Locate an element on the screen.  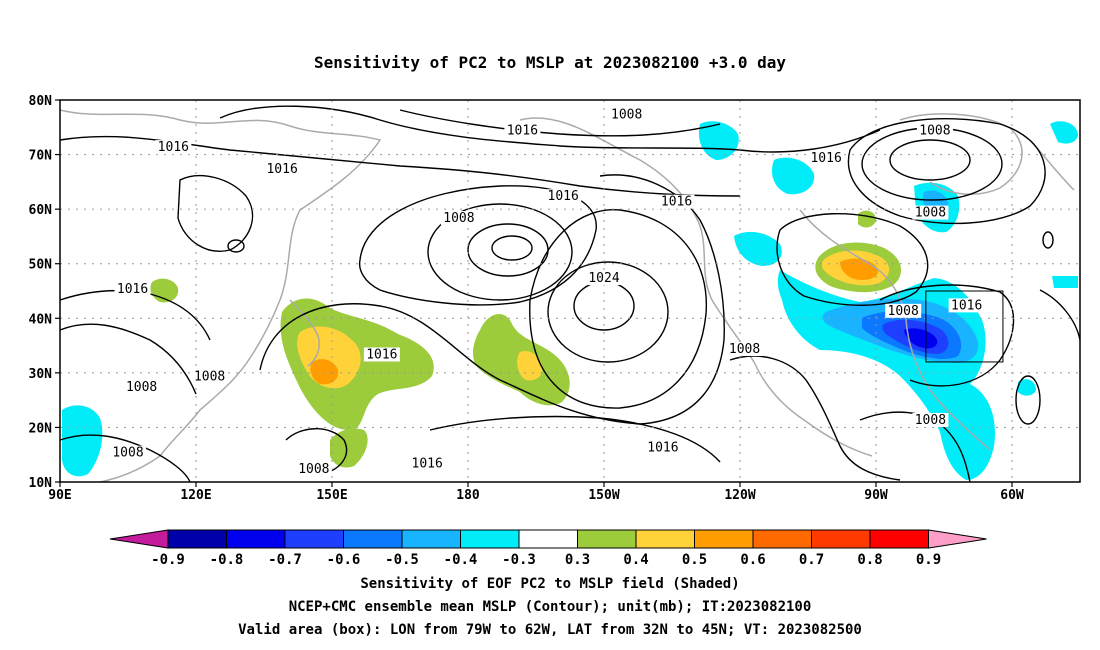
contour-1016-kamchatka is located at coordinates (215, 213).